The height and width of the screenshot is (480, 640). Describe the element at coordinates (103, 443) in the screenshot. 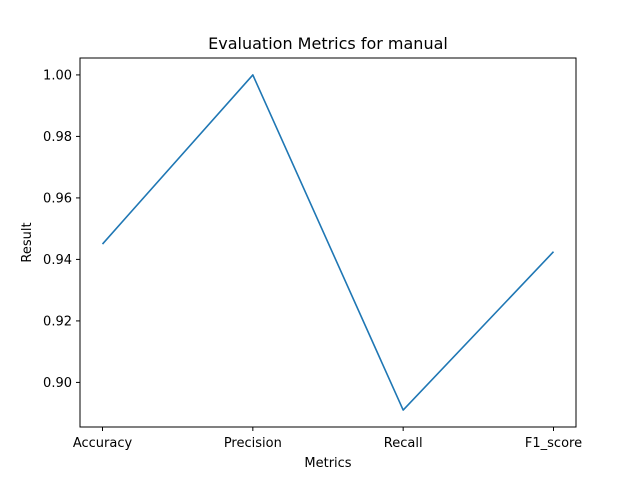

I see `x-tick-label: Accuracy` at that location.